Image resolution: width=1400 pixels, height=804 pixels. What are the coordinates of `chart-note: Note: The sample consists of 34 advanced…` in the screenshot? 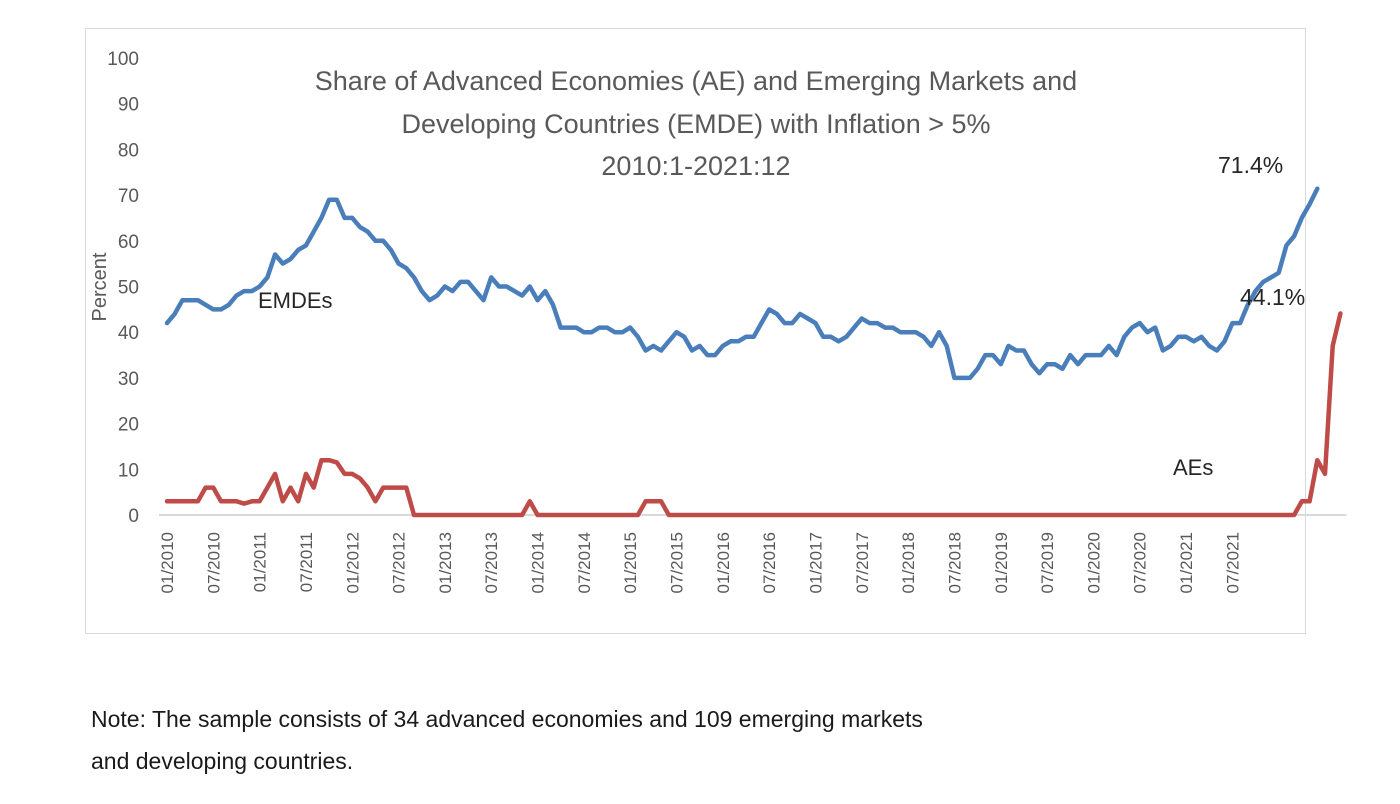 It's located at (666, 740).